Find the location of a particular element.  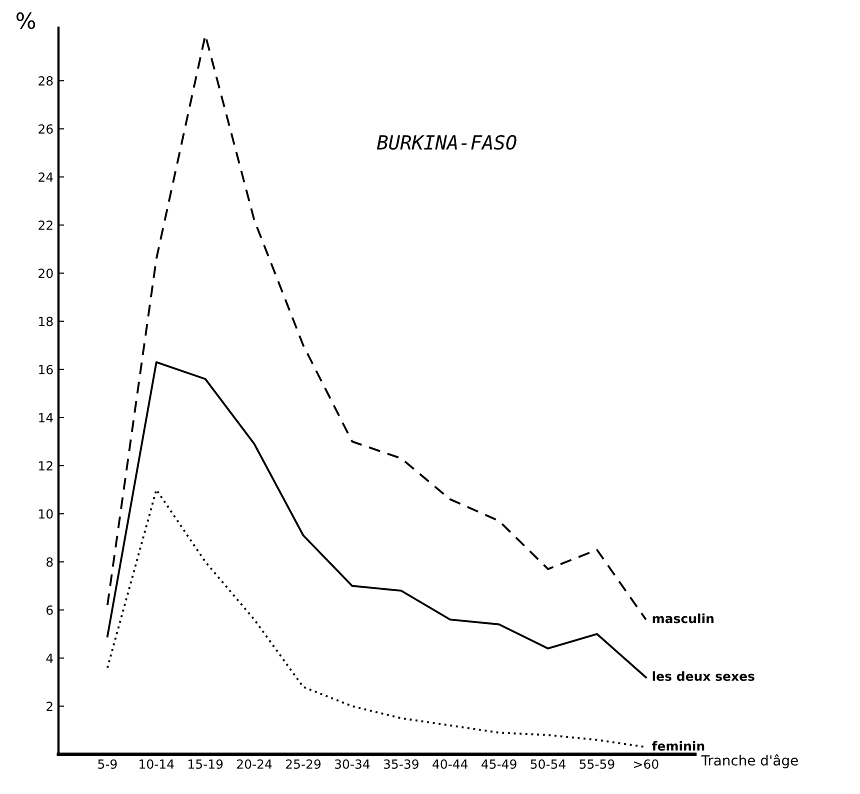

x-tick-label: >60 is located at coordinates (646, 764).